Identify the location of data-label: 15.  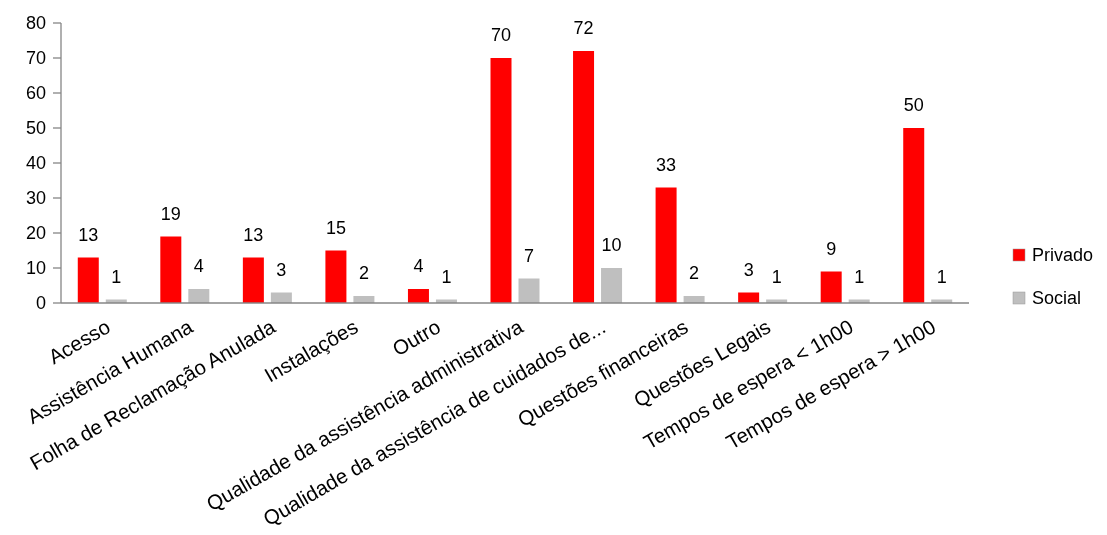
(335, 227).